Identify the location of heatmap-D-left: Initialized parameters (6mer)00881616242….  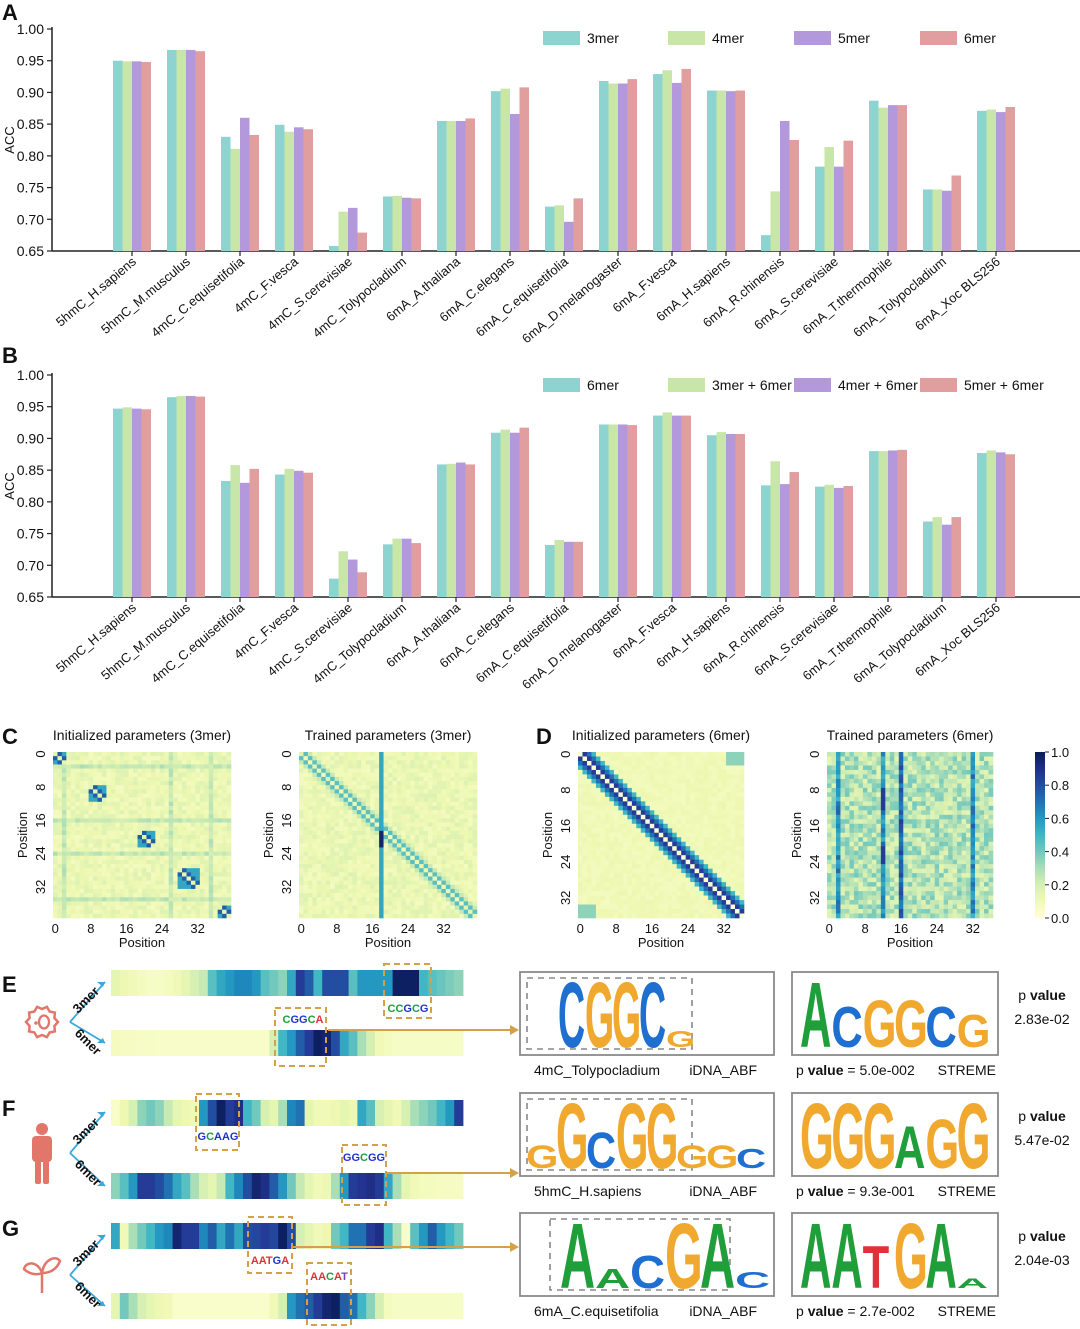
(645, 838).